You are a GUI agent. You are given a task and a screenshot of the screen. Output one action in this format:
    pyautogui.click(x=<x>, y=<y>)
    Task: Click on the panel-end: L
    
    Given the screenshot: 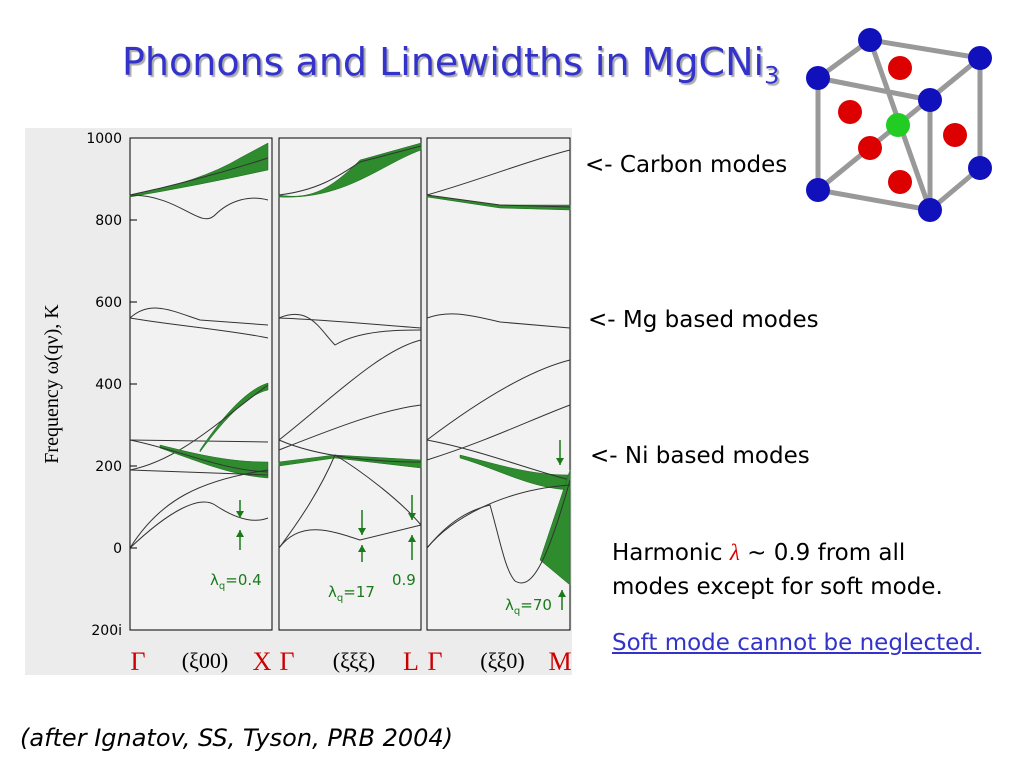 What is the action you would take?
    pyautogui.click(x=411, y=661)
    